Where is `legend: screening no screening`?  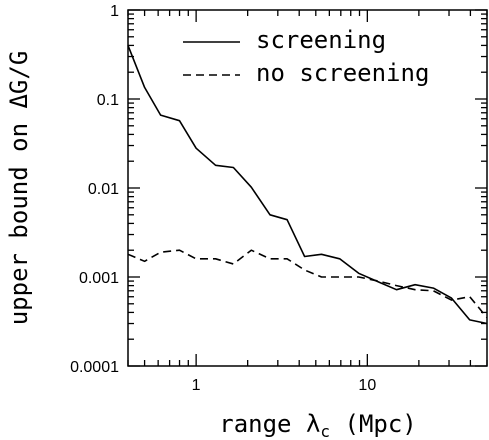 legend: screening no screening is located at coordinates (306, 56).